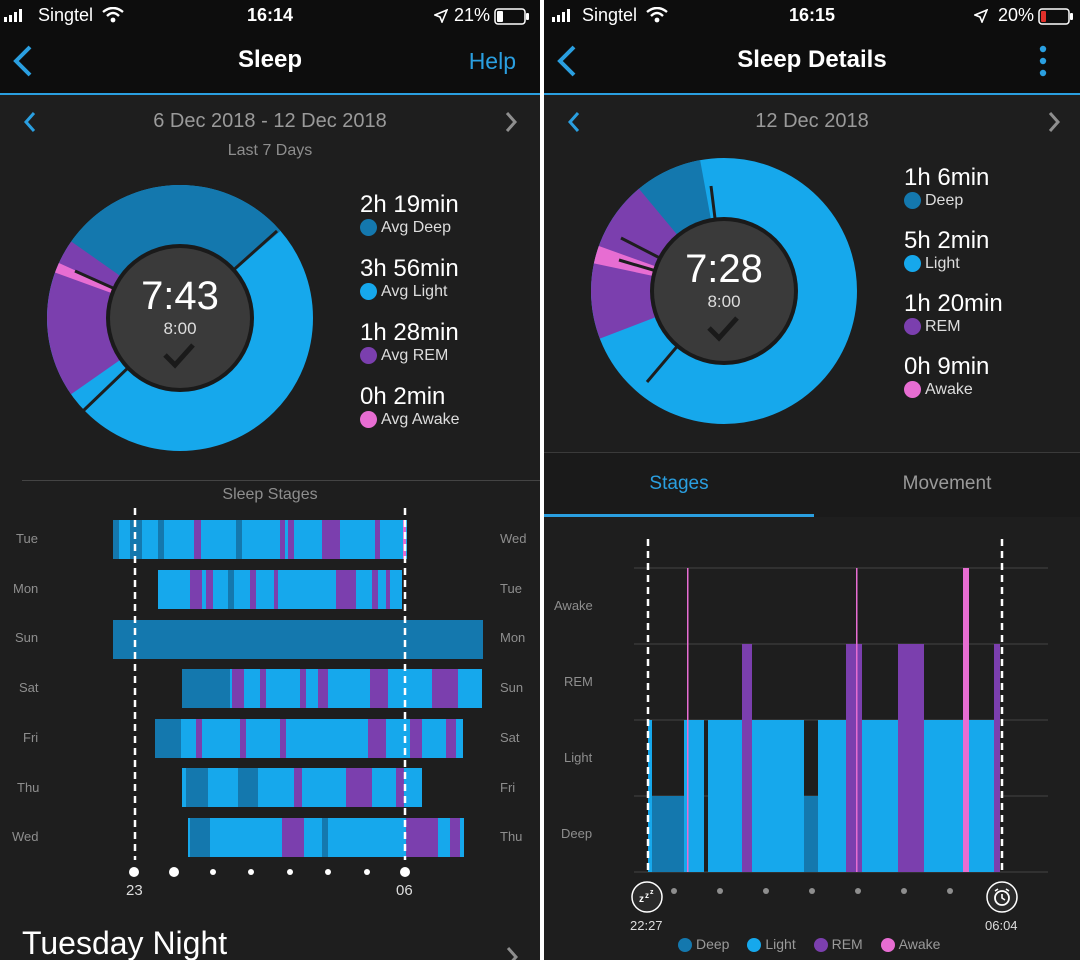 This screenshot has width=1080, height=960. Describe the element at coordinates (270, 63) in the screenshot. I see `nav-bar: Sleep Help` at that location.